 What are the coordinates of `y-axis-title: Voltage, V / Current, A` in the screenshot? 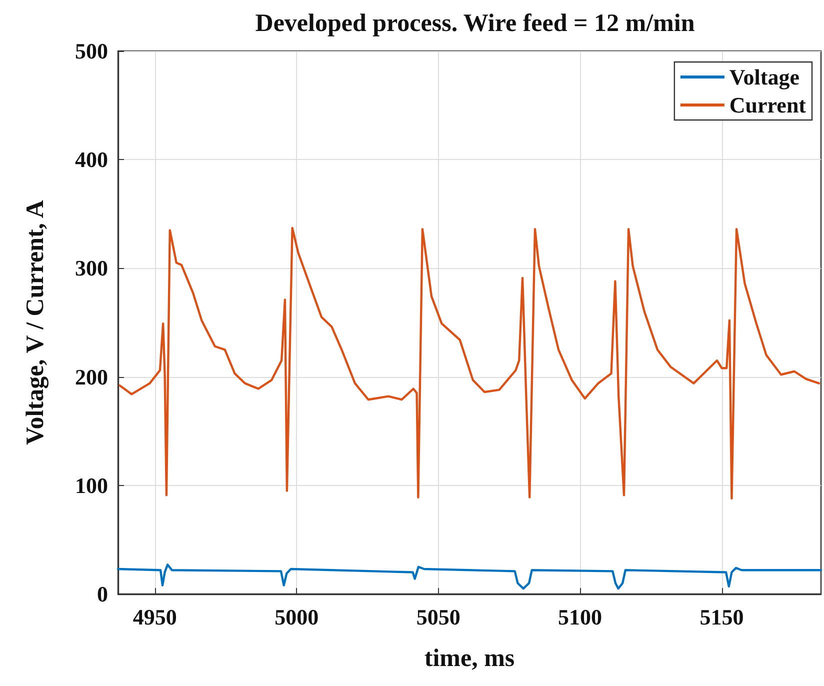 It's located at (35, 322).